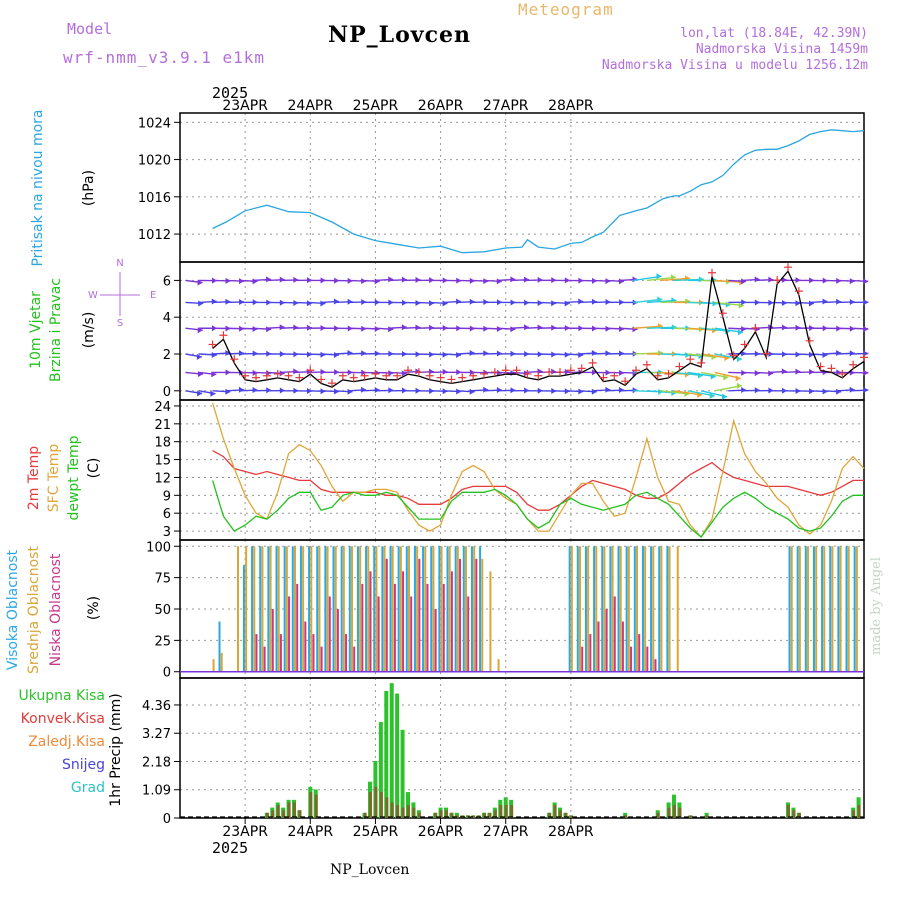  I want to click on cloud-high-ylabel: Visoka Oblacnost, so click(13, 609).